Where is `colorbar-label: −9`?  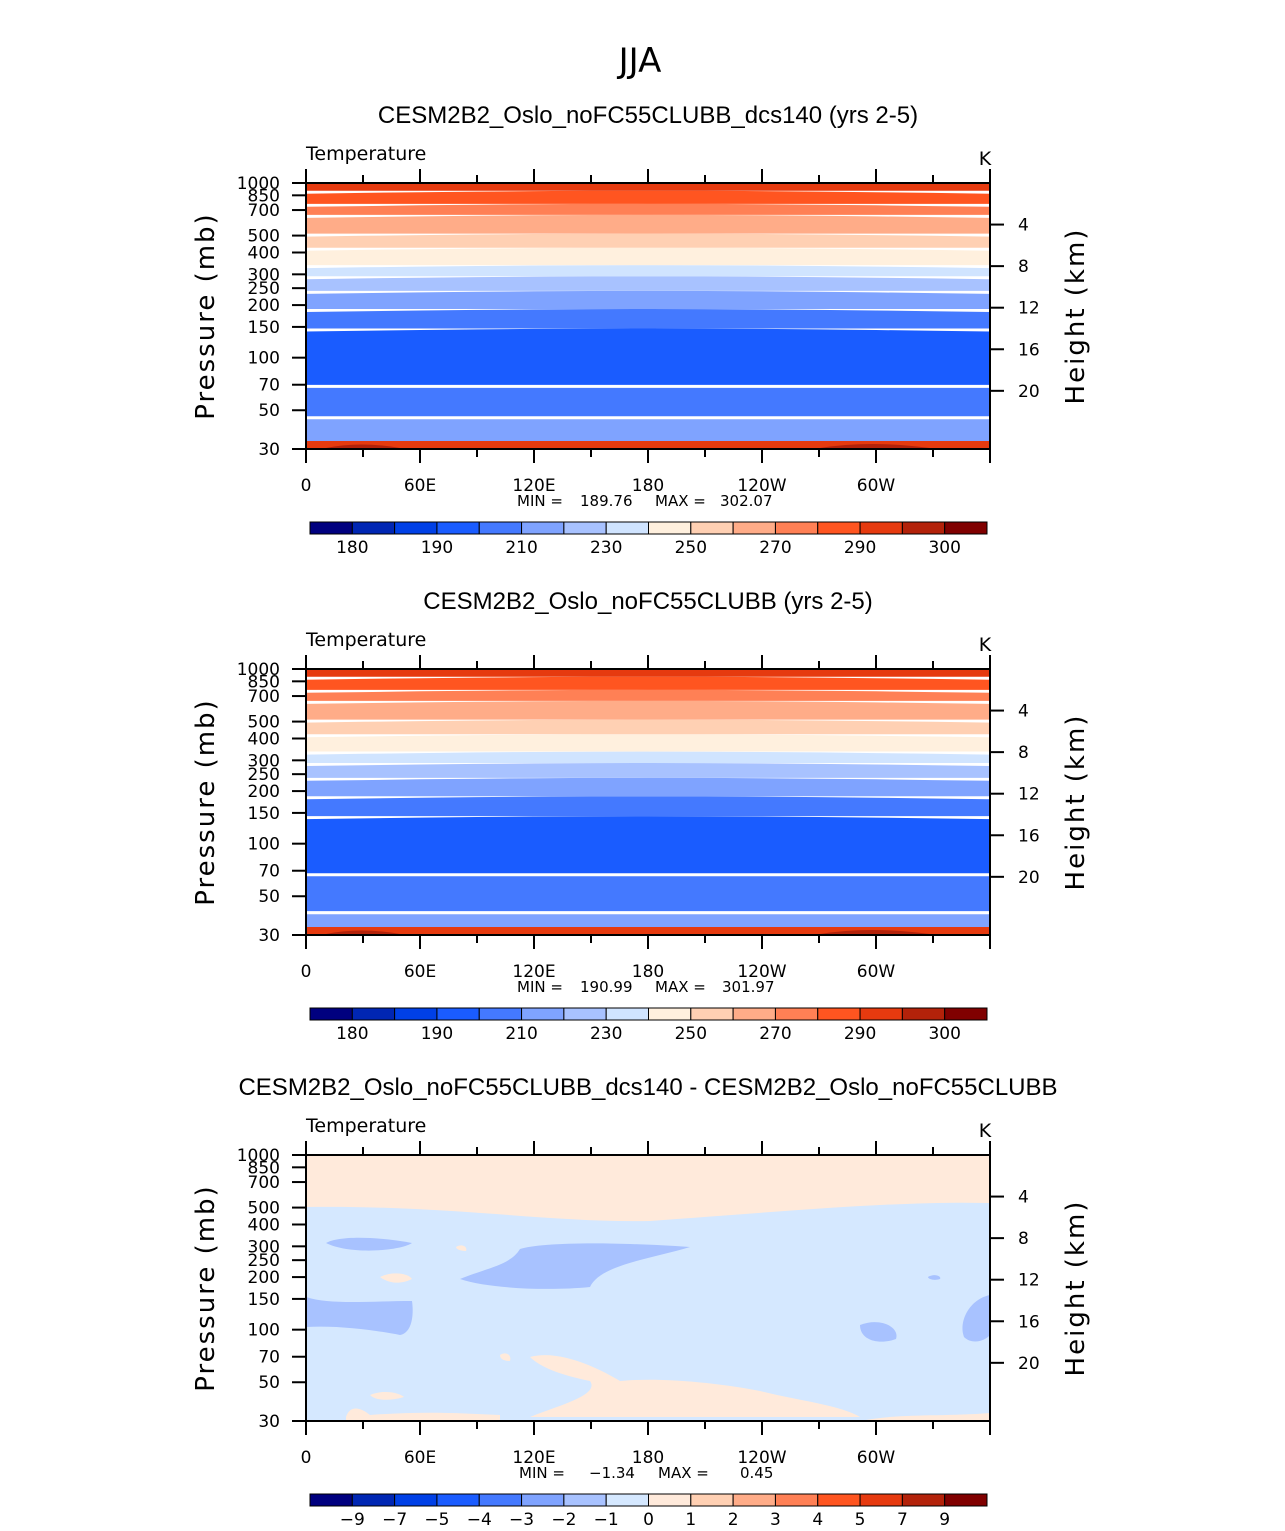 colorbar-label: −9 is located at coordinates (352, 1520).